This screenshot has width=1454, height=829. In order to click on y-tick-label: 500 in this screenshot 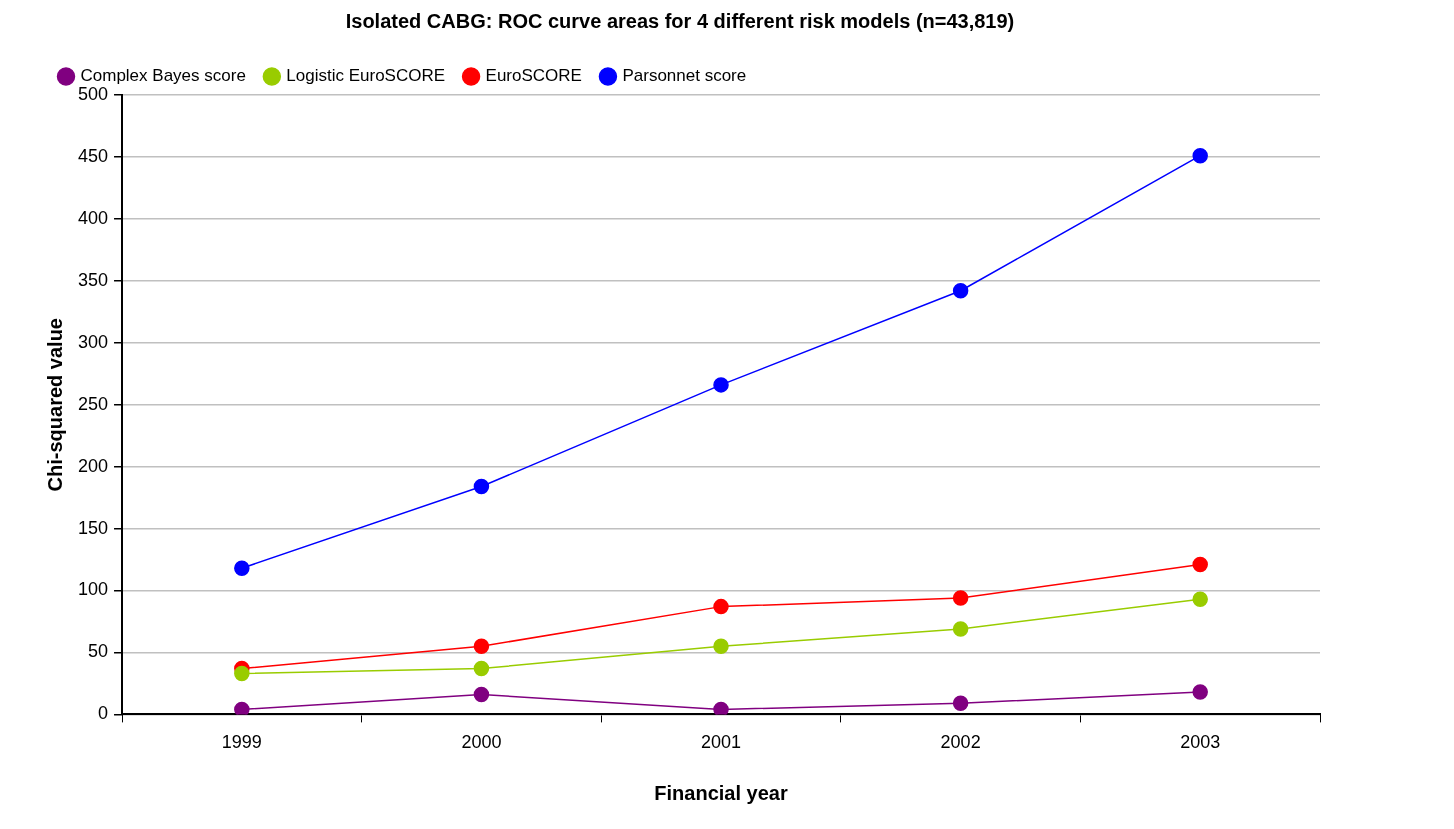, I will do `click(93, 93)`.